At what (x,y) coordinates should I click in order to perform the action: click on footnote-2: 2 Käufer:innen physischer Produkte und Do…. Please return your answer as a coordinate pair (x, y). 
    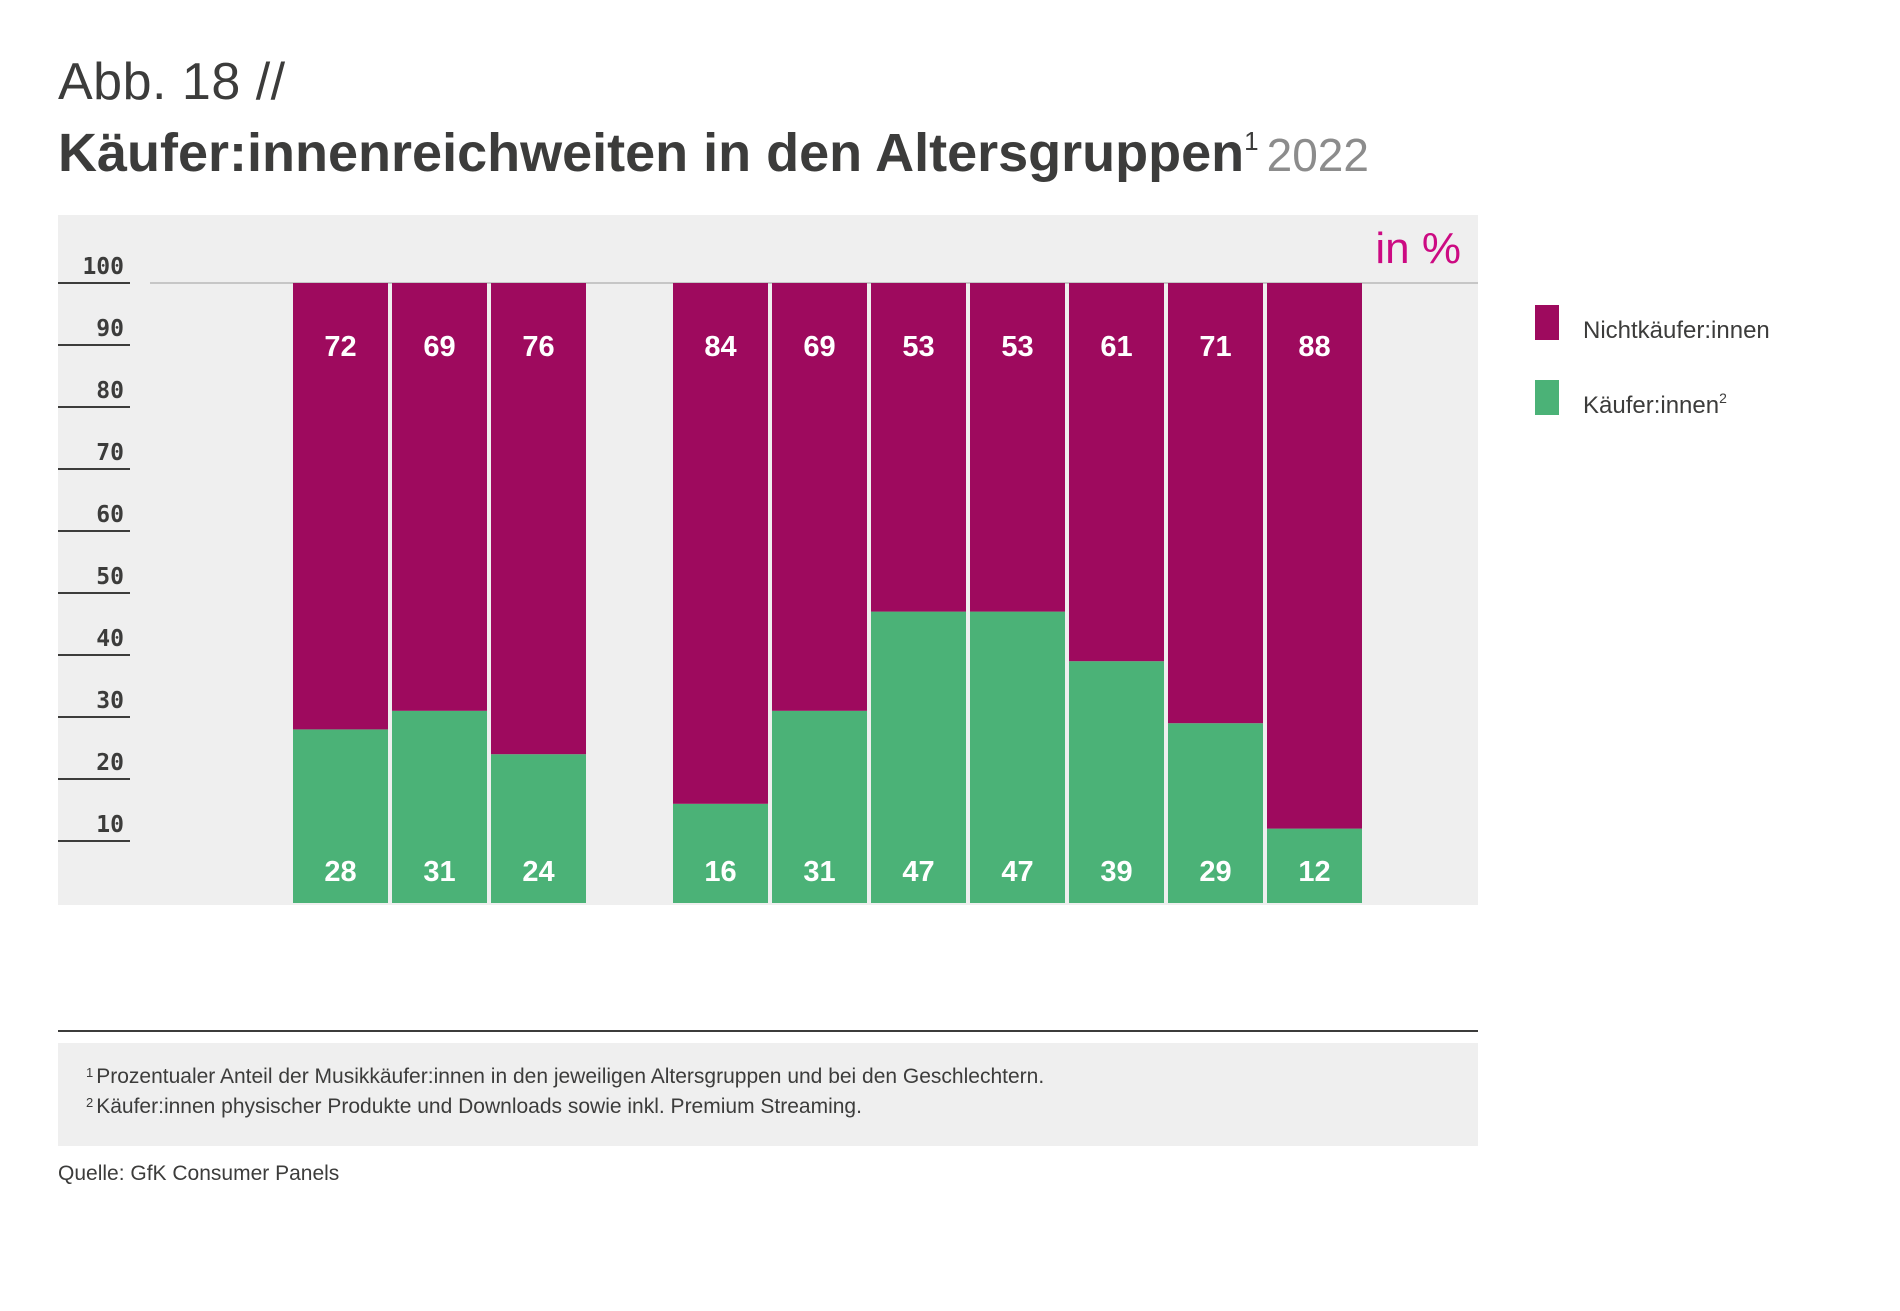
    Looking at the image, I should click on (474, 1107).